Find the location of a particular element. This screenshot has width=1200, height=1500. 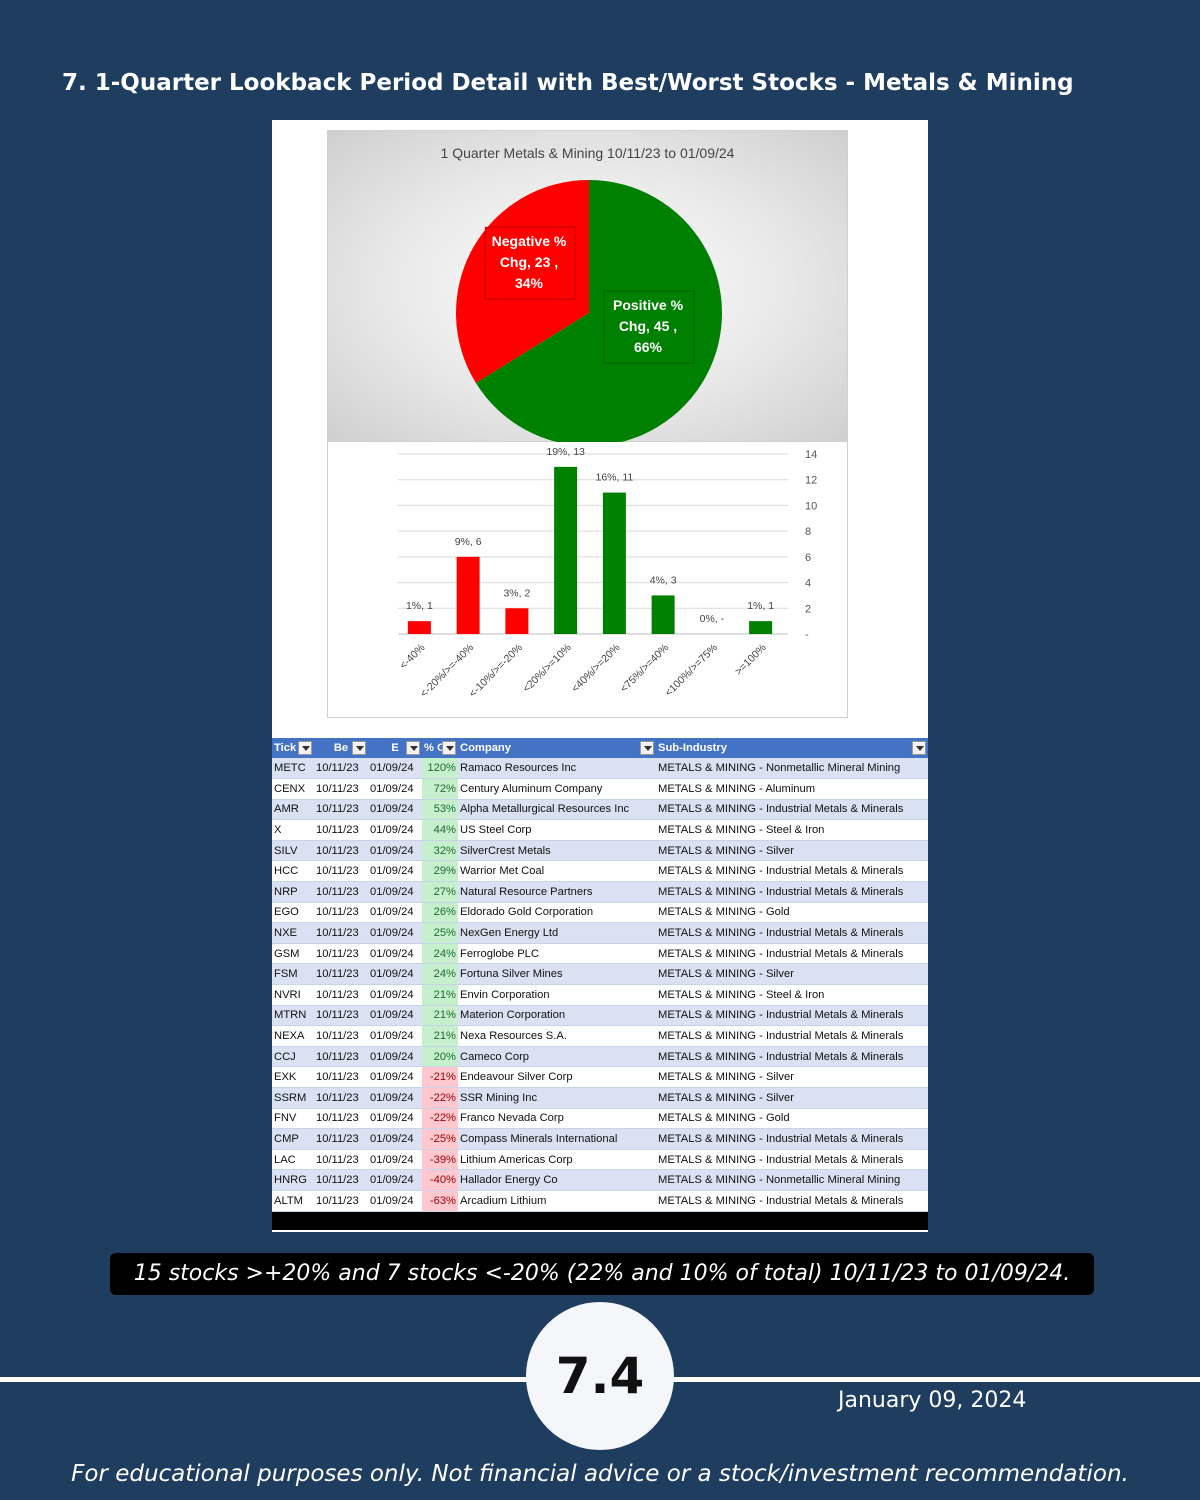

cell-sub-industry: METALS & MINING - Steel & Iron is located at coordinates (792, 830).